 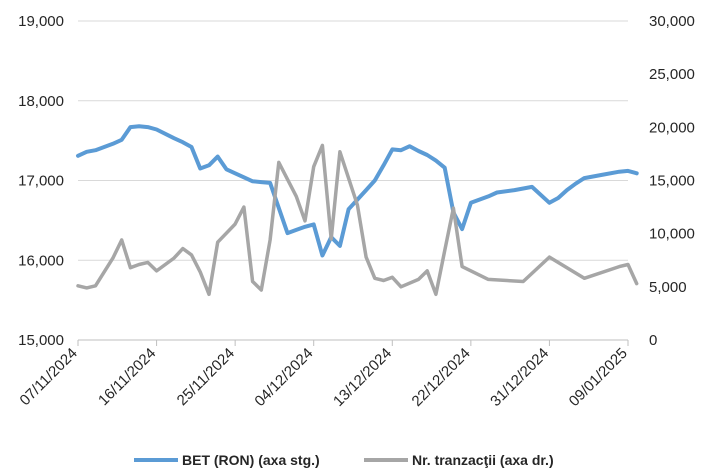 What do you see at coordinates (483, 460) in the screenshot?
I see `legend-label: Nr. tranzacţii (axa dr.)` at bounding box center [483, 460].